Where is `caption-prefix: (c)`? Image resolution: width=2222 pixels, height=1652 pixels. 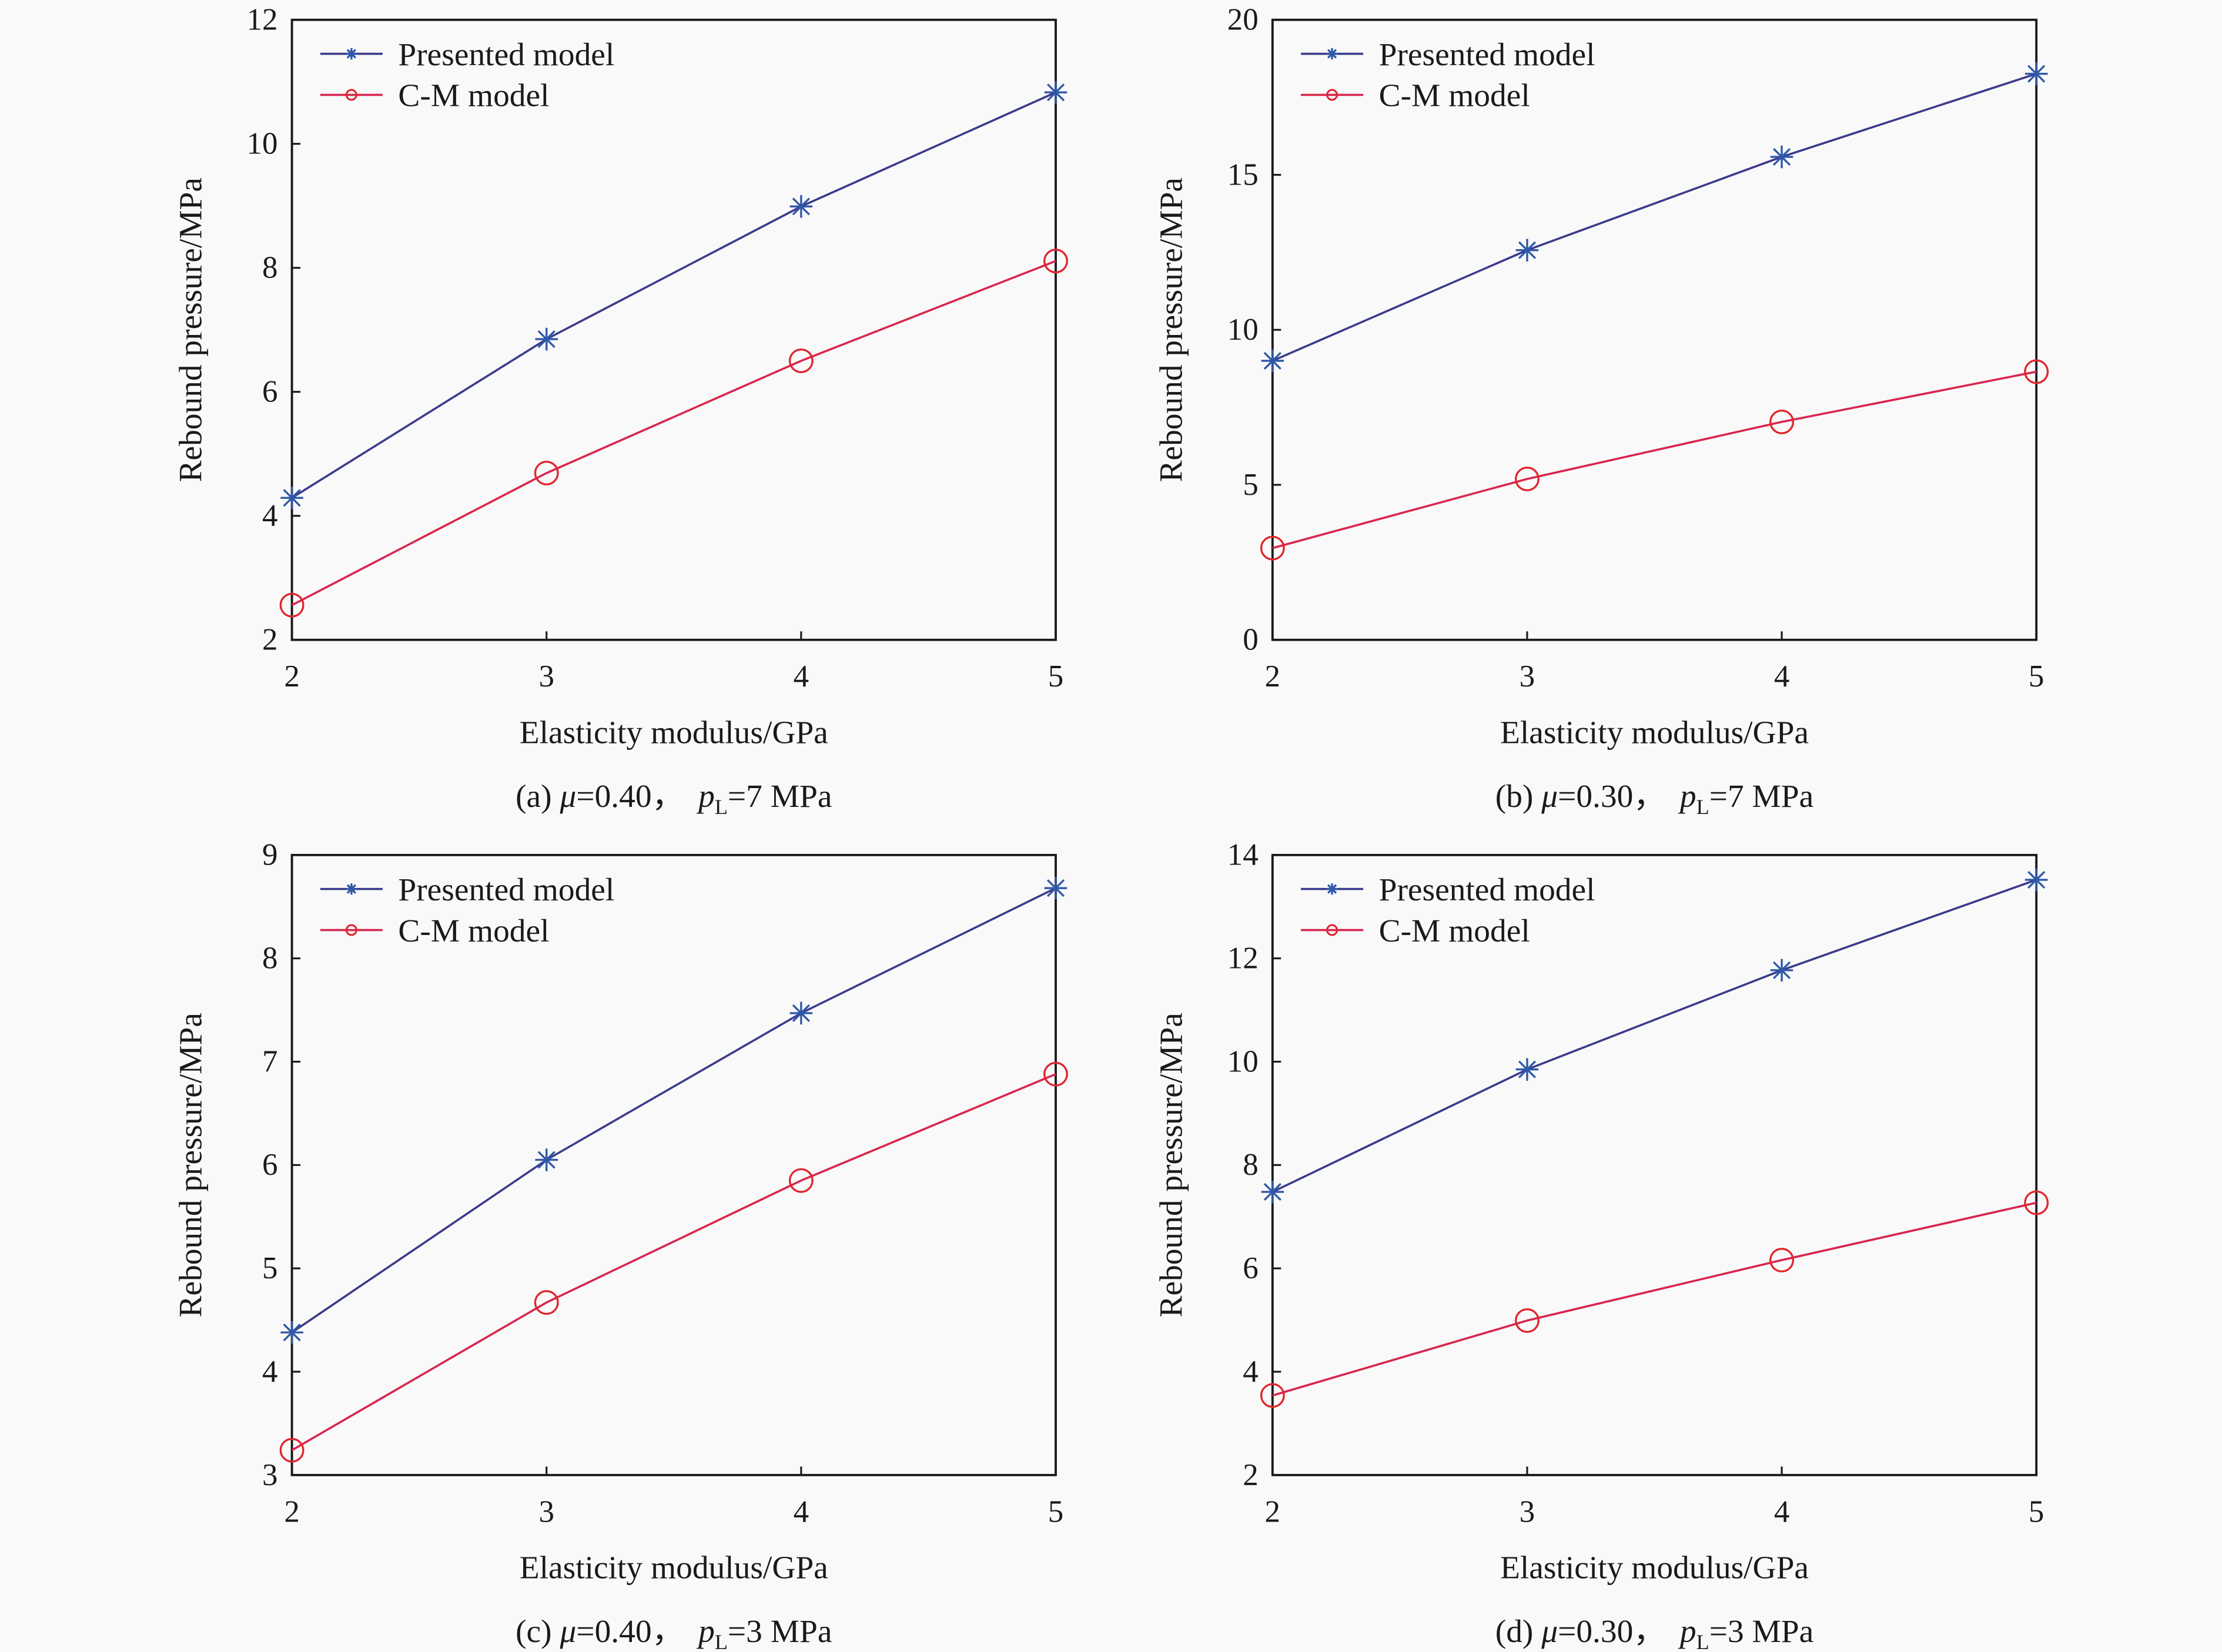 caption-prefix: (c) is located at coordinates (538, 1631).